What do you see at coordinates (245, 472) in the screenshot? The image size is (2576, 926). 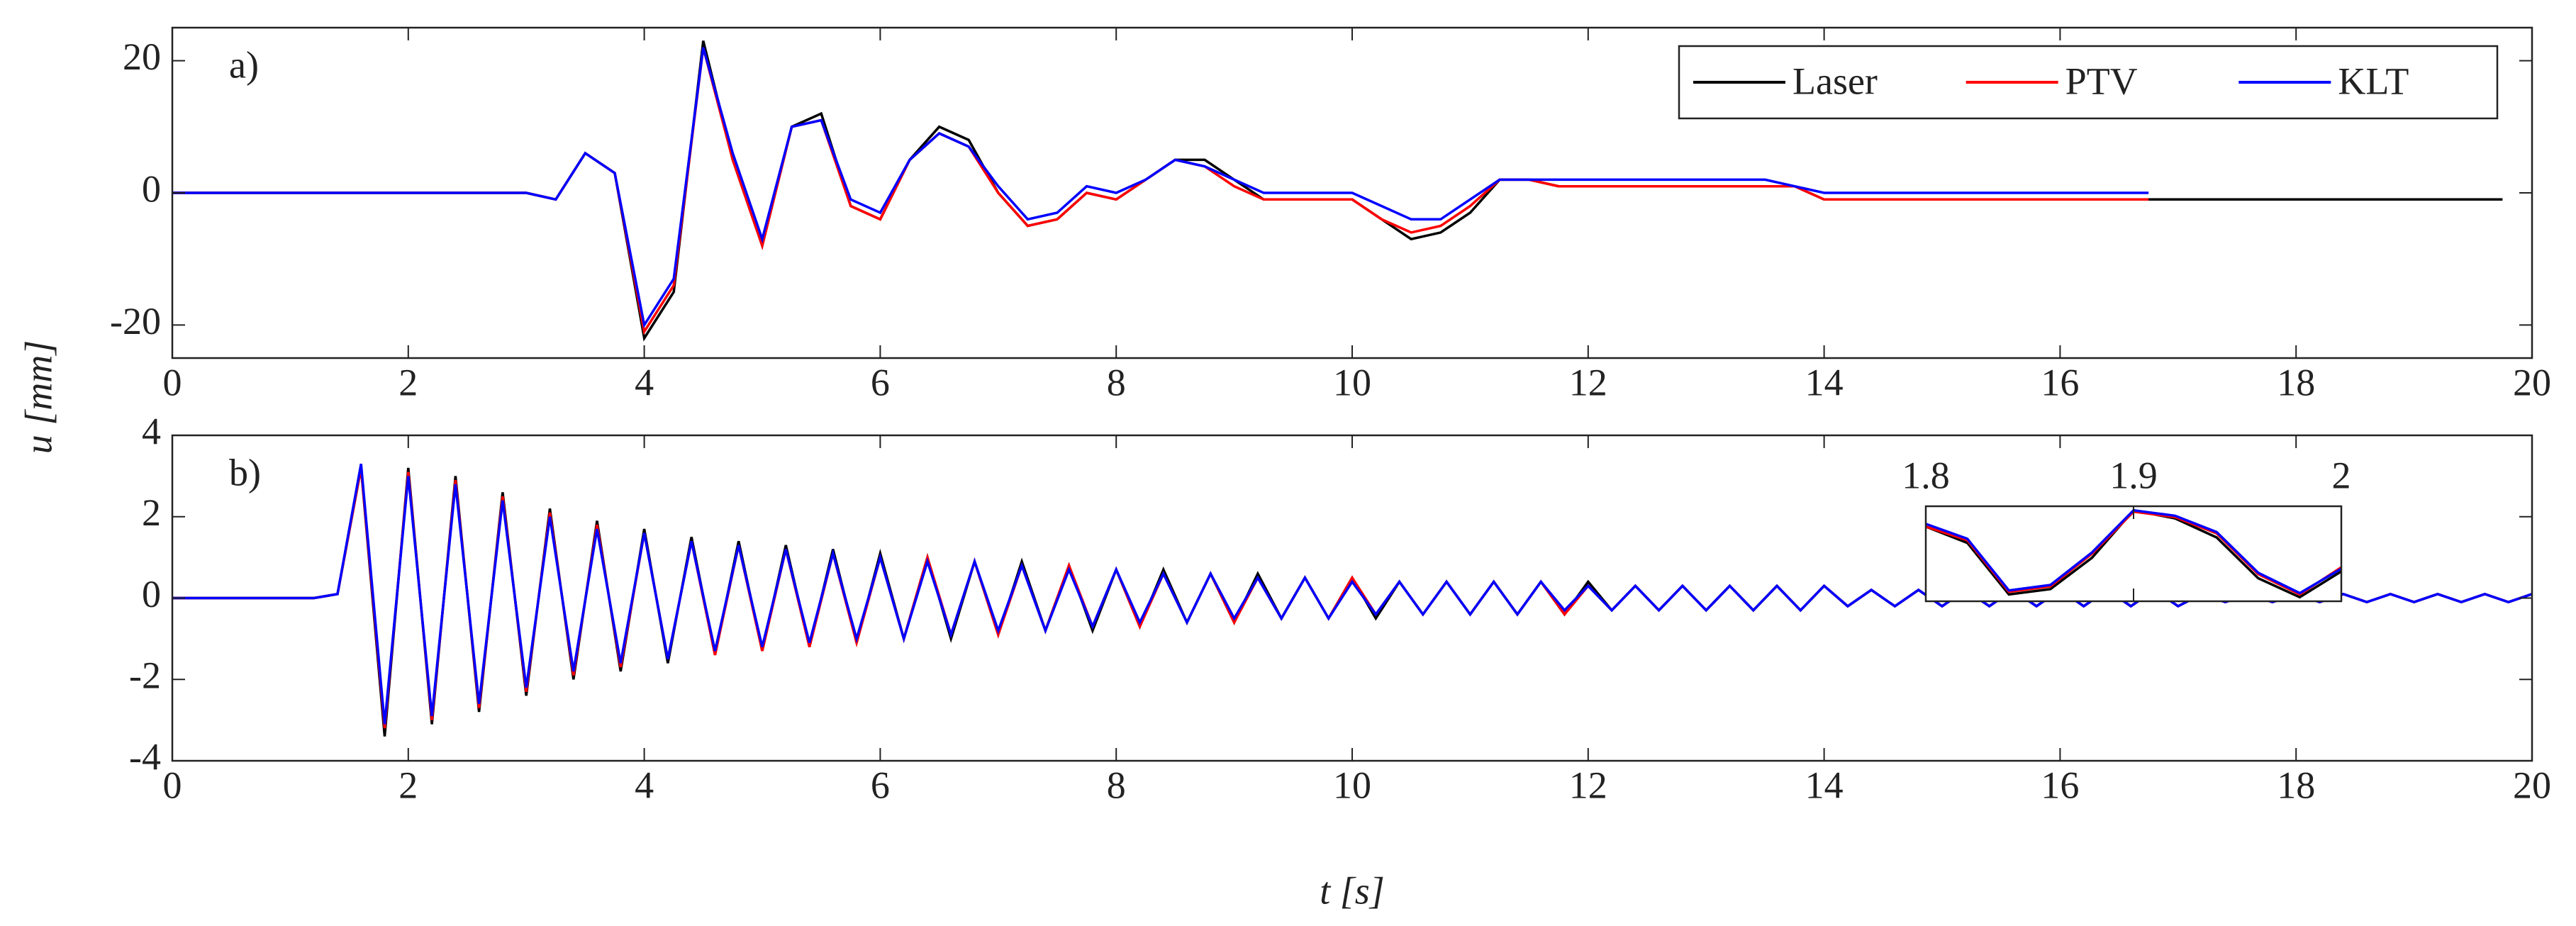 I see `panel-label: b)` at bounding box center [245, 472].